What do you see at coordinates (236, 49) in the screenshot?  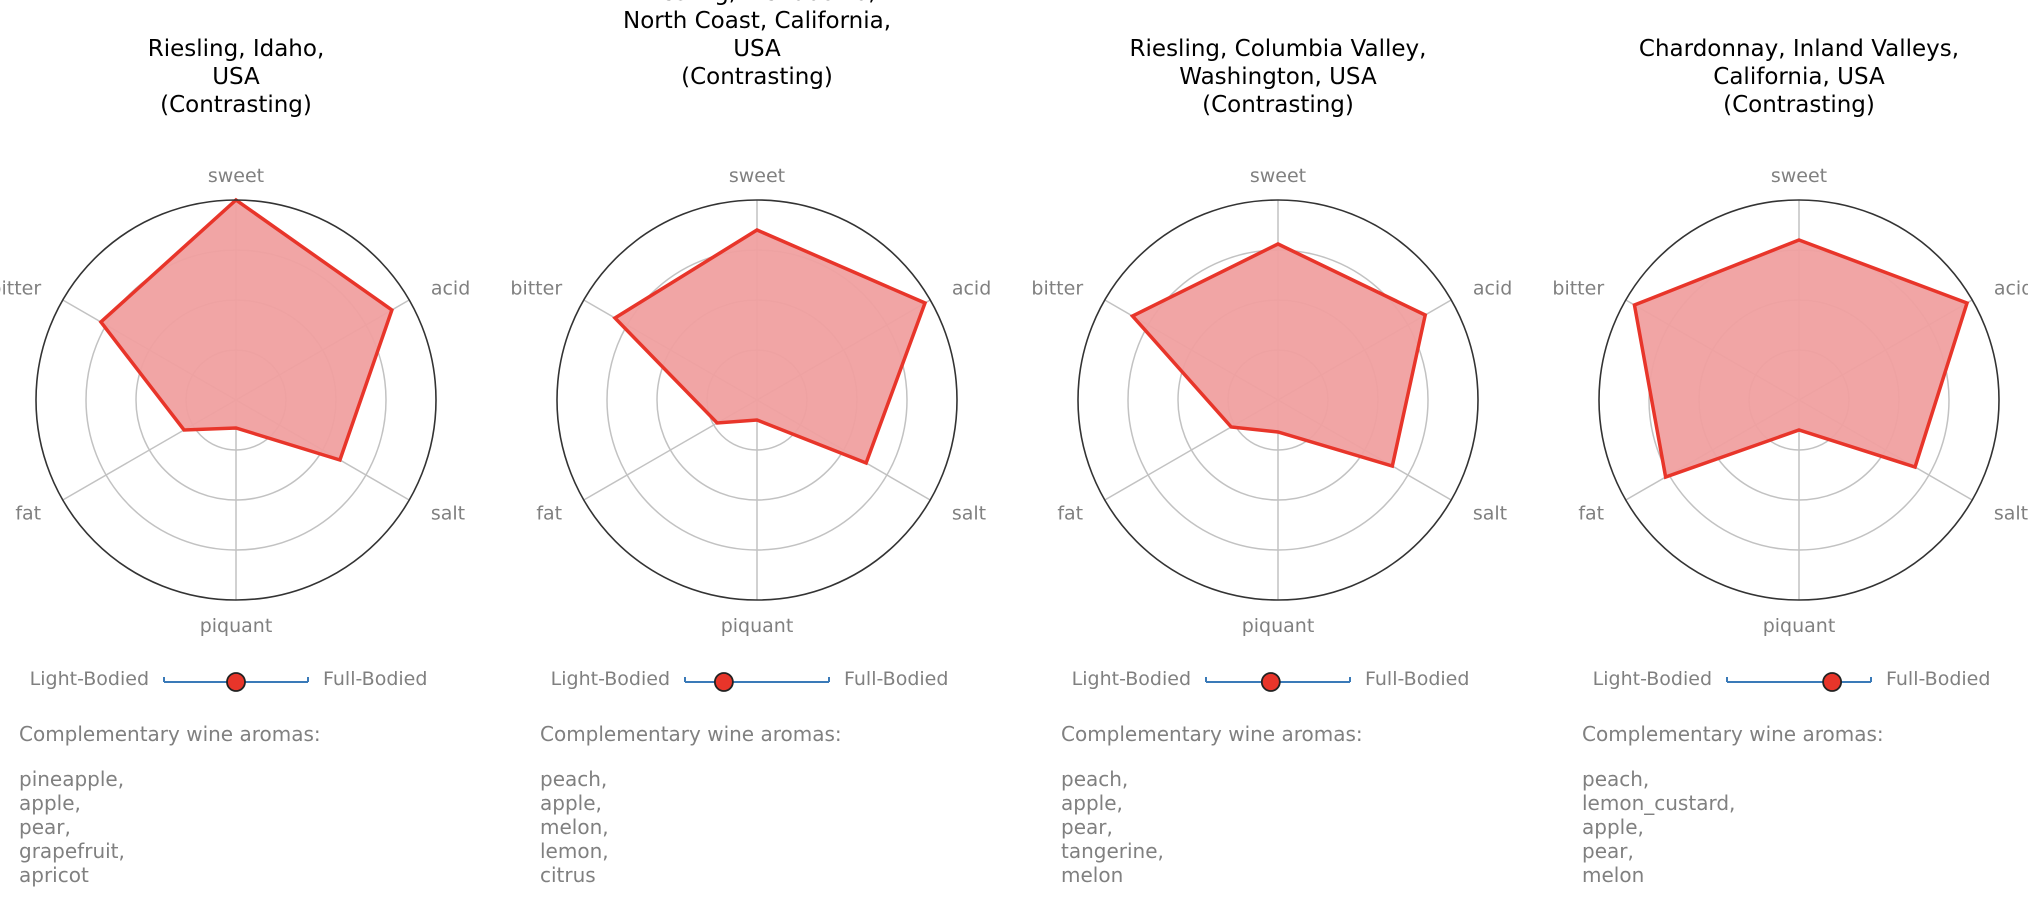 I see `chart-title-line: Riesling, Idaho,` at bounding box center [236, 49].